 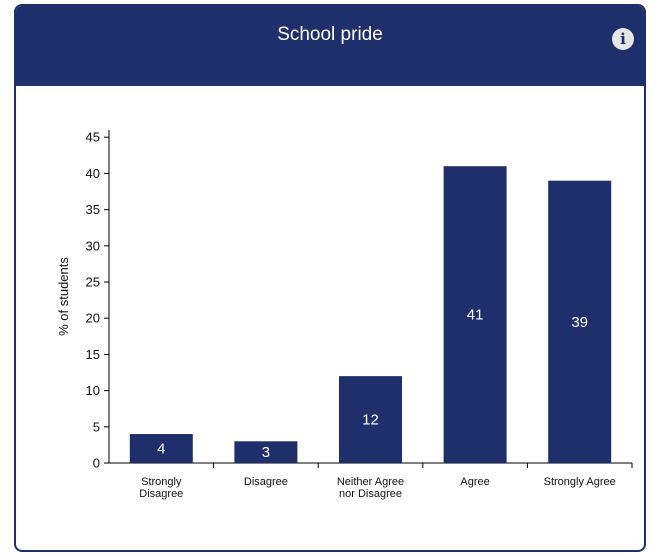 I want to click on x-tick-label: nor Disagree, so click(x=370, y=494).